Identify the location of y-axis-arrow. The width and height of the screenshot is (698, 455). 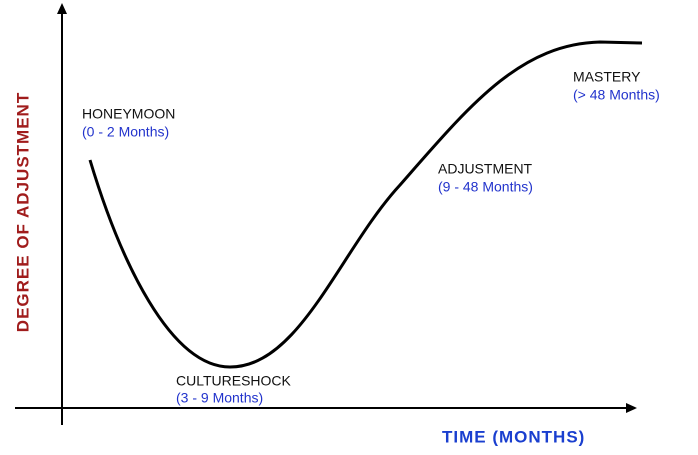
(62, 8).